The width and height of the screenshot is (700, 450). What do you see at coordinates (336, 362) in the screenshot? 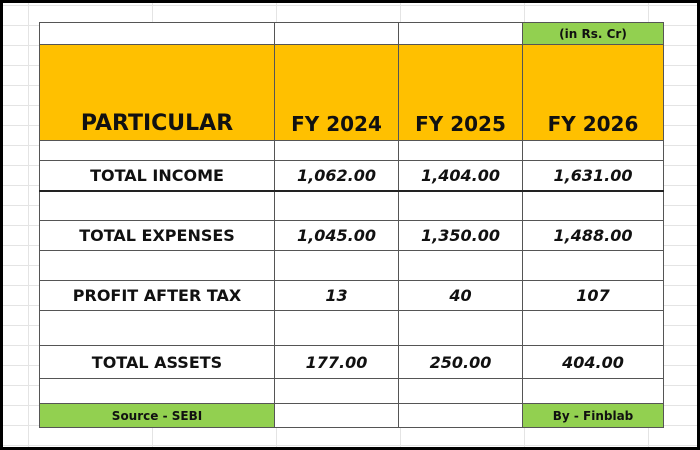
I see `value-cell: 177.00` at bounding box center [336, 362].